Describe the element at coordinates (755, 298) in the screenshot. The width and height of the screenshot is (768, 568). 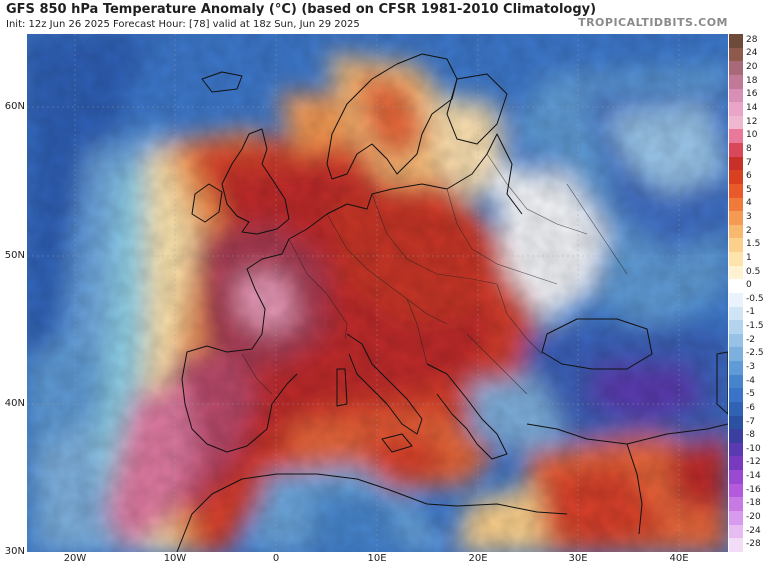
I see `colorbar-level-label: -0.5` at that location.